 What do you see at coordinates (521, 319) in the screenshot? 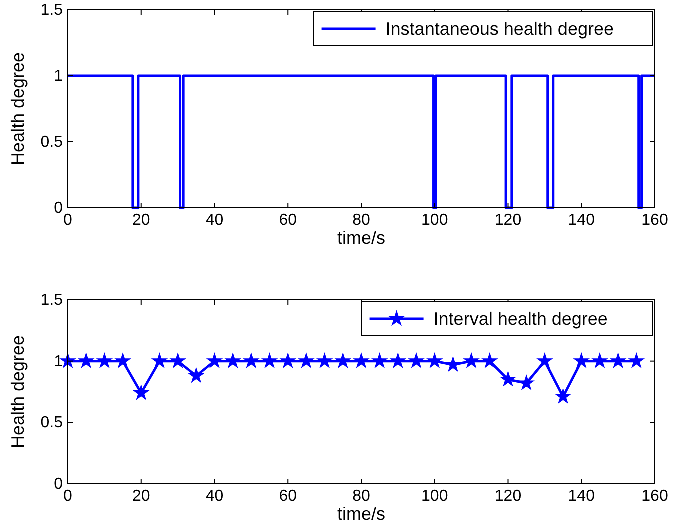
I see `legend-label: Interval health degree` at bounding box center [521, 319].